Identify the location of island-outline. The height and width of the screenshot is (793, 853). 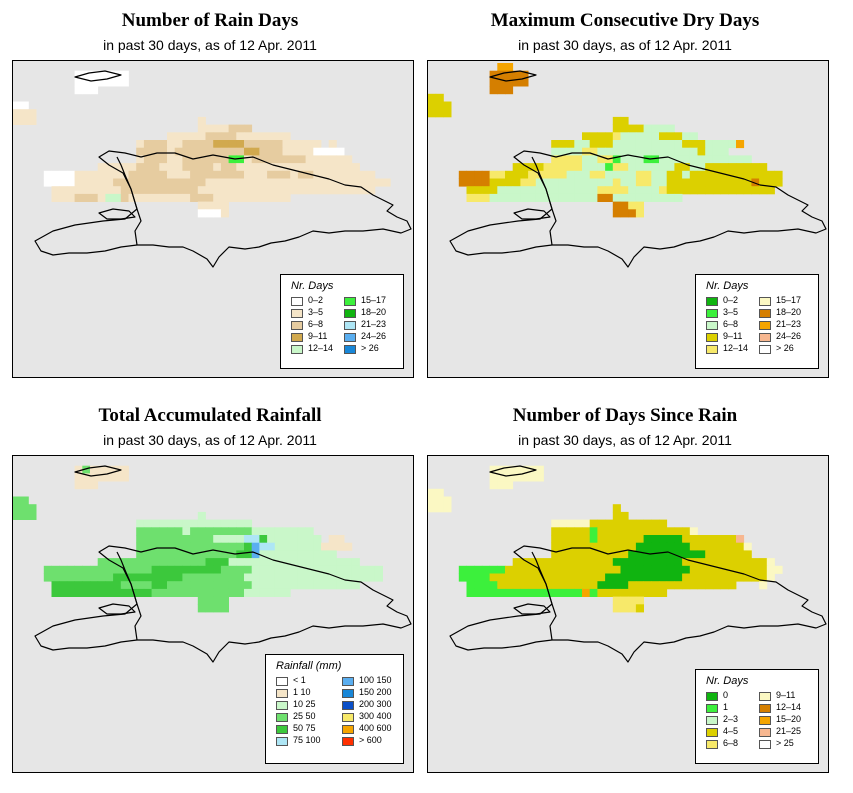
(638, 604).